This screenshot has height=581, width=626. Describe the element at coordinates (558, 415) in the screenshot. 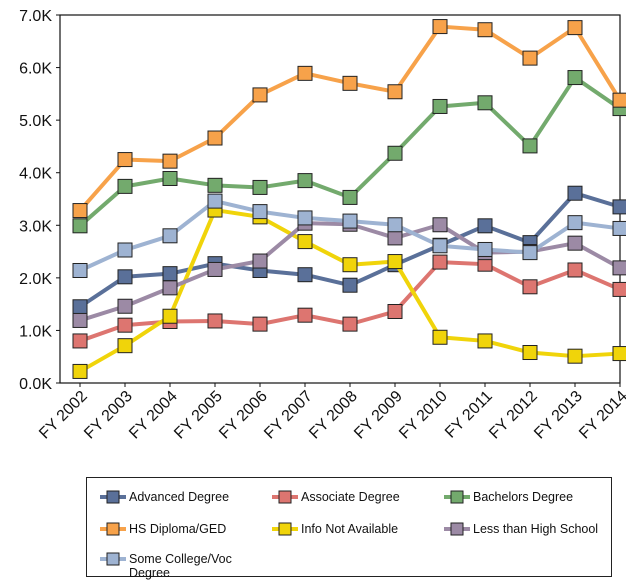

I see `x-tick-label: FY 2013` at that location.